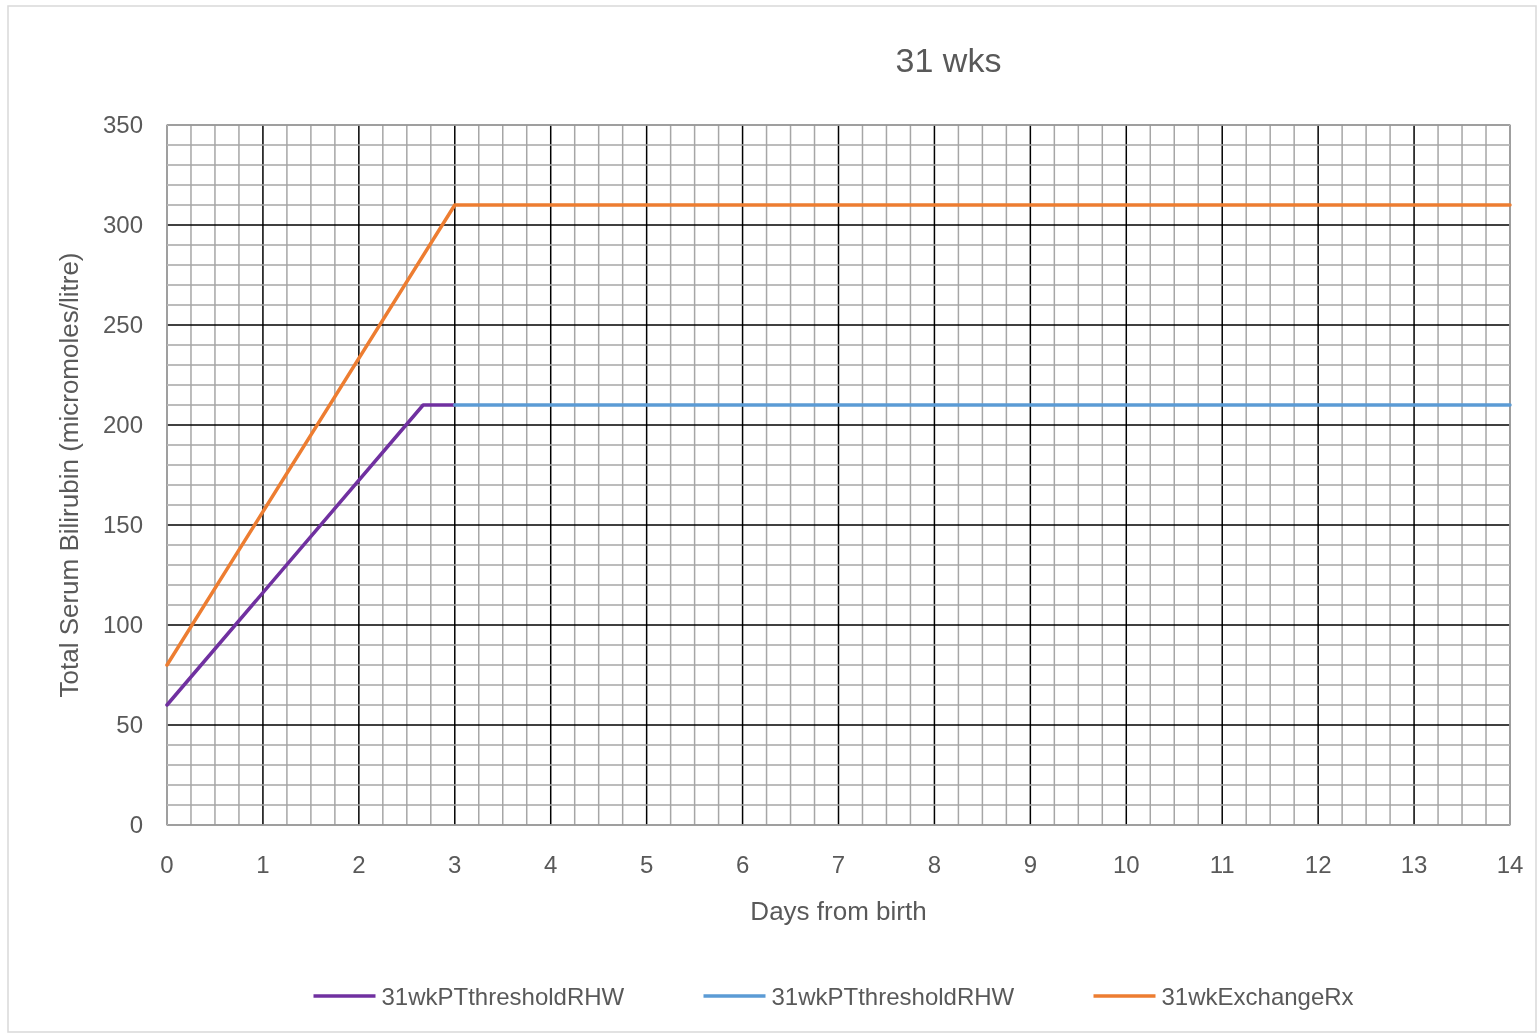  What do you see at coordinates (122, 424) in the screenshot?
I see `y-tick-label: 200` at bounding box center [122, 424].